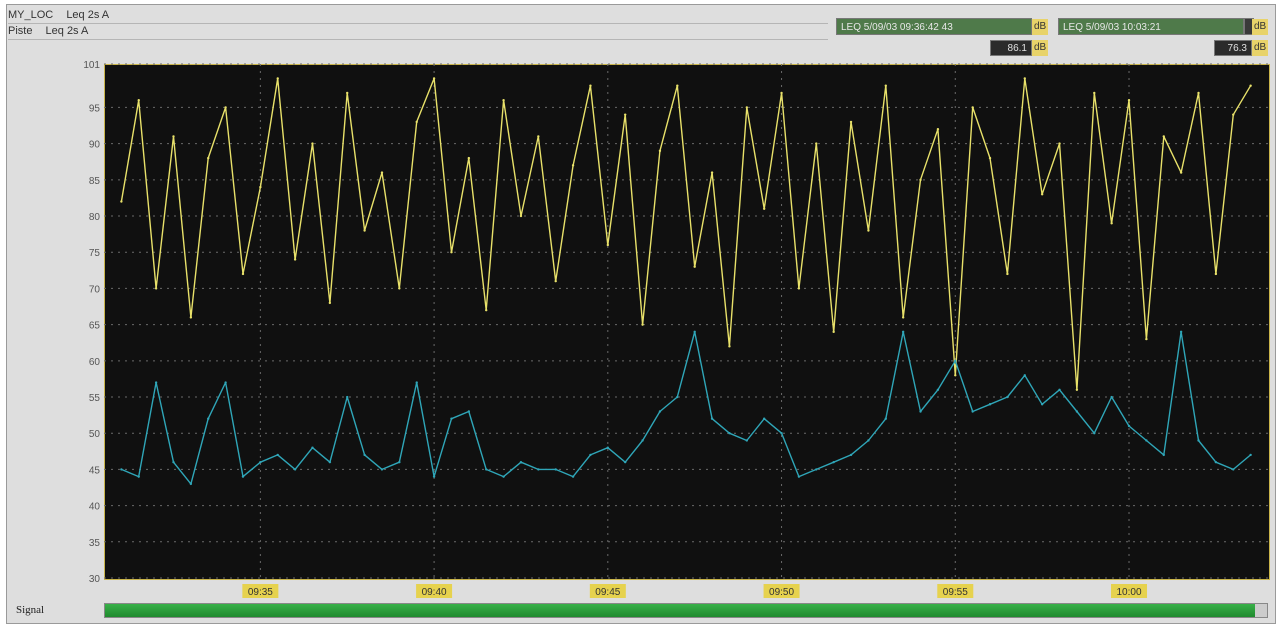 This screenshot has width=1278, height=627. I want to click on y-tick-label: 70, so click(95, 289).